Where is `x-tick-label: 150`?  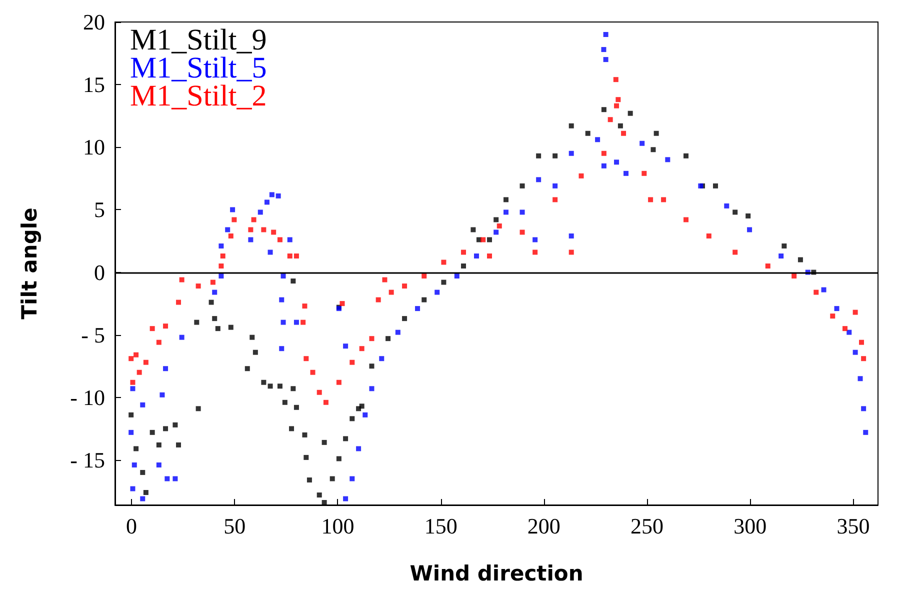 x-tick-label: 150 is located at coordinates (441, 526).